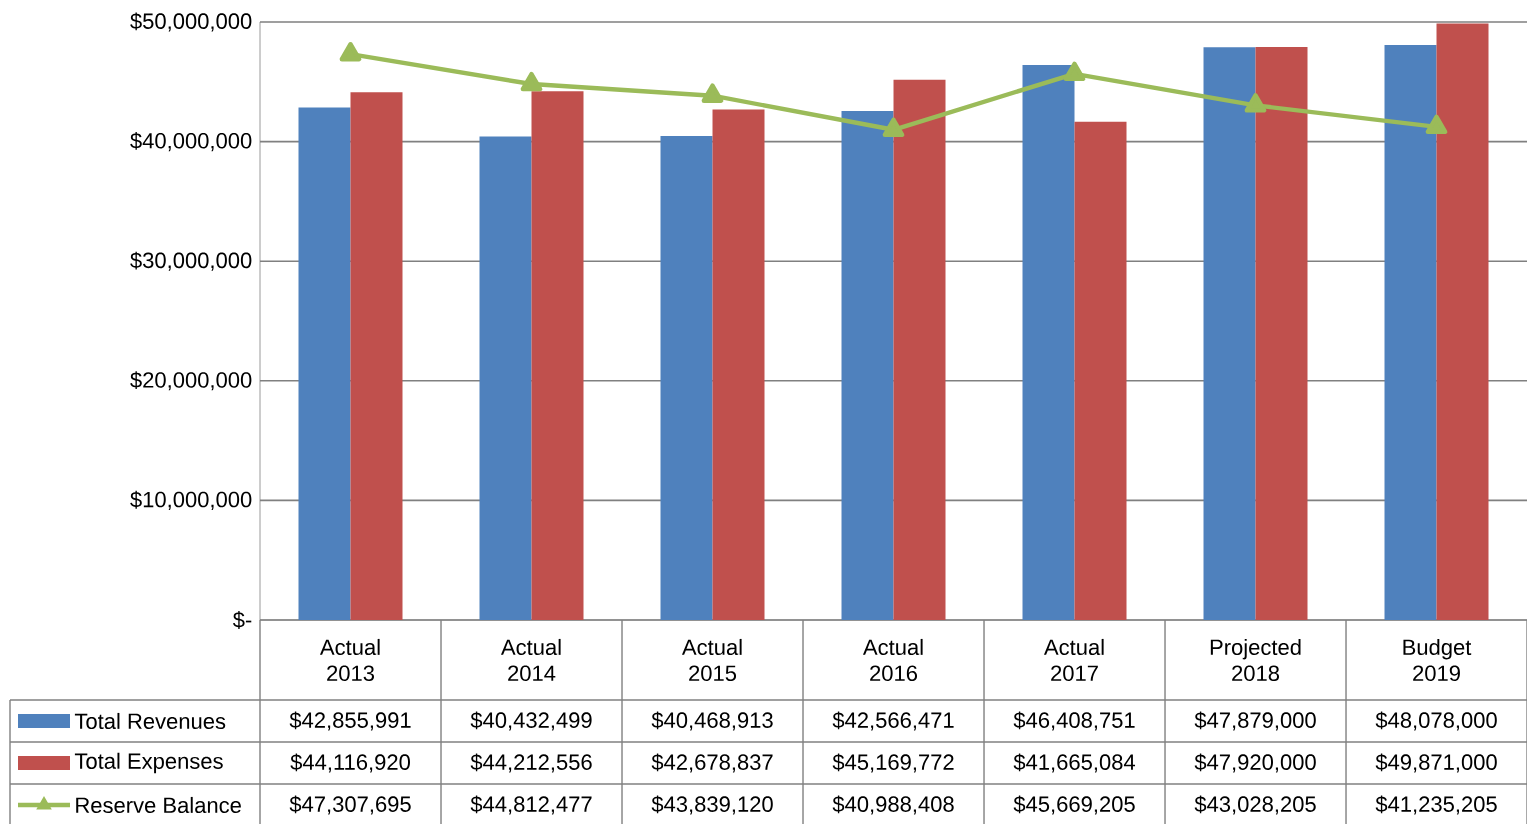 The width and height of the screenshot is (1527, 824). I want to click on data-label: $49,871,000, so click(1436, 763).